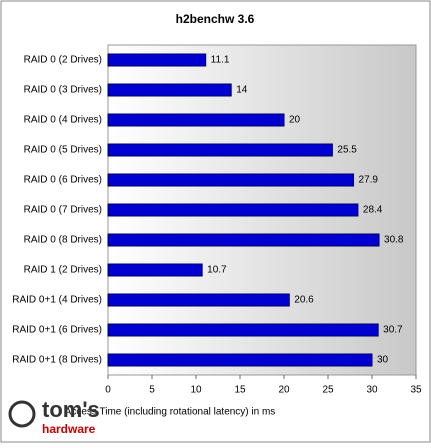  What do you see at coordinates (63, 60) in the screenshot?
I see `y-tick-label: RAID 0 (2 Drives)` at bounding box center [63, 60].